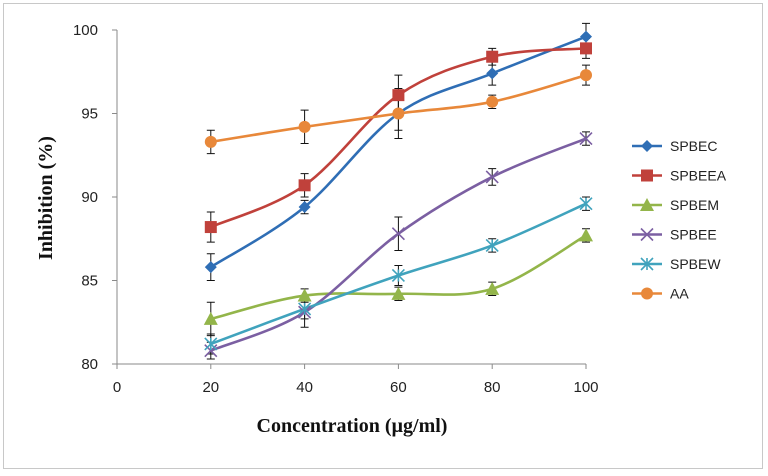 The image size is (768, 476). What do you see at coordinates (356, 380) in the screenshot?
I see `x-axis-ticks: 0 20 40 60 80 100` at bounding box center [356, 380].